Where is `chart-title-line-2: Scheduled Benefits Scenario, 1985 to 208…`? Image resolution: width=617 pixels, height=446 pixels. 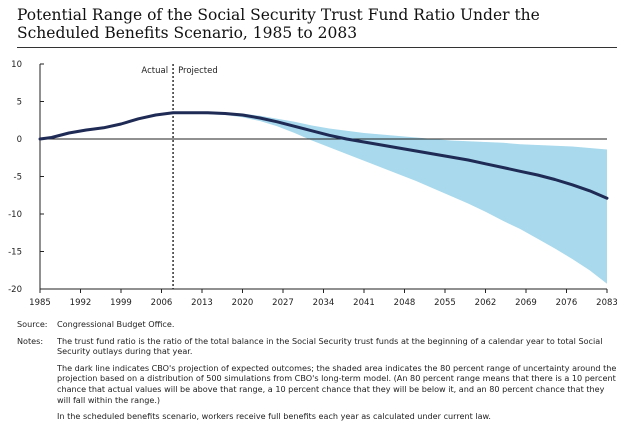 chart-title-line-2: Scheduled Benefits Scenario, 1985 to 208… is located at coordinates (187, 33).